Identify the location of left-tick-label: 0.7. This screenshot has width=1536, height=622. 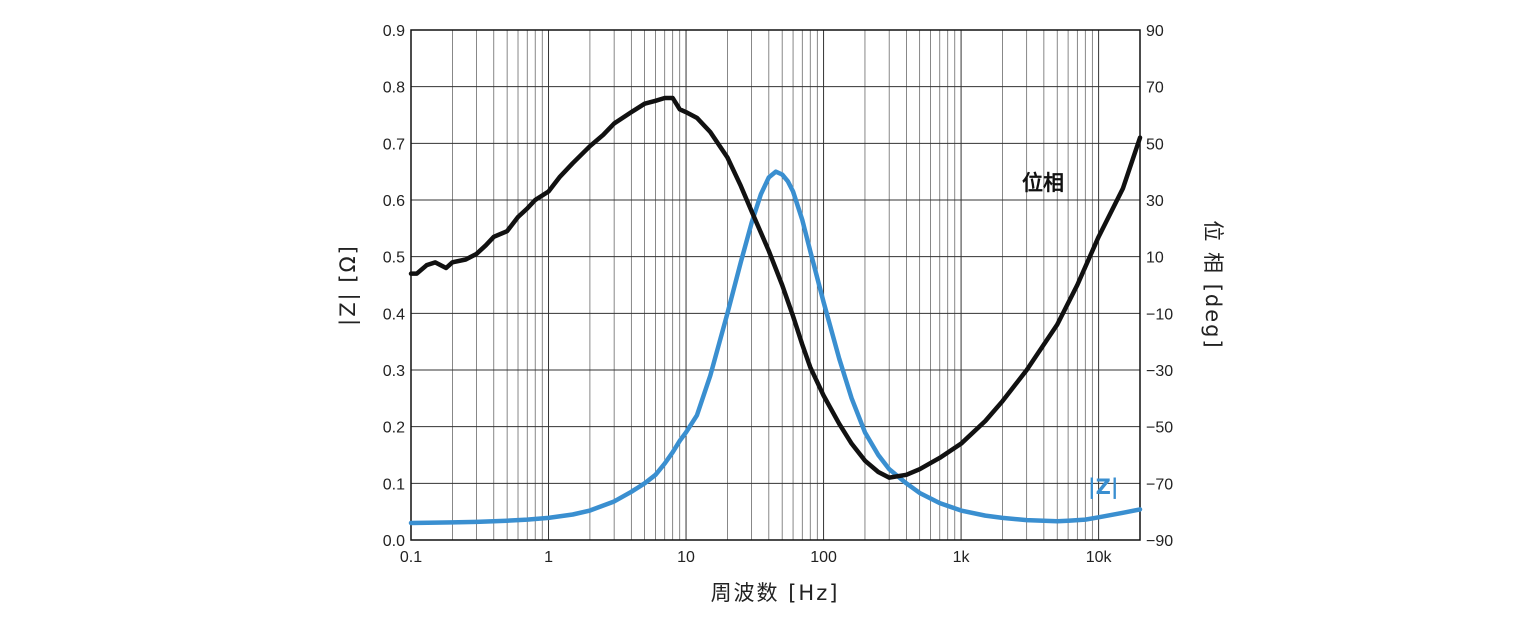
(394, 144).